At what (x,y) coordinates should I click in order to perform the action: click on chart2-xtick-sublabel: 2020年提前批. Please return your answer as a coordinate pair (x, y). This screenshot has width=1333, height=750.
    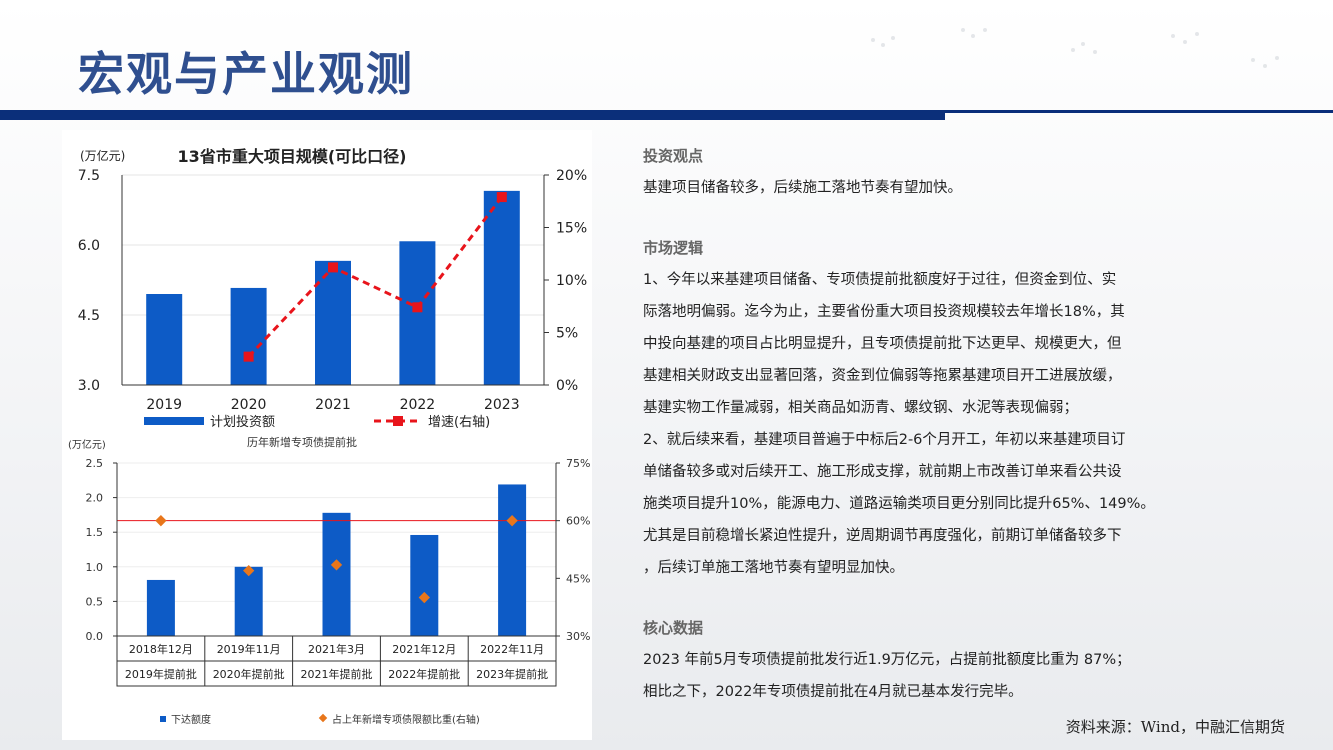
    Looking at the image, I should click on (249, 674).